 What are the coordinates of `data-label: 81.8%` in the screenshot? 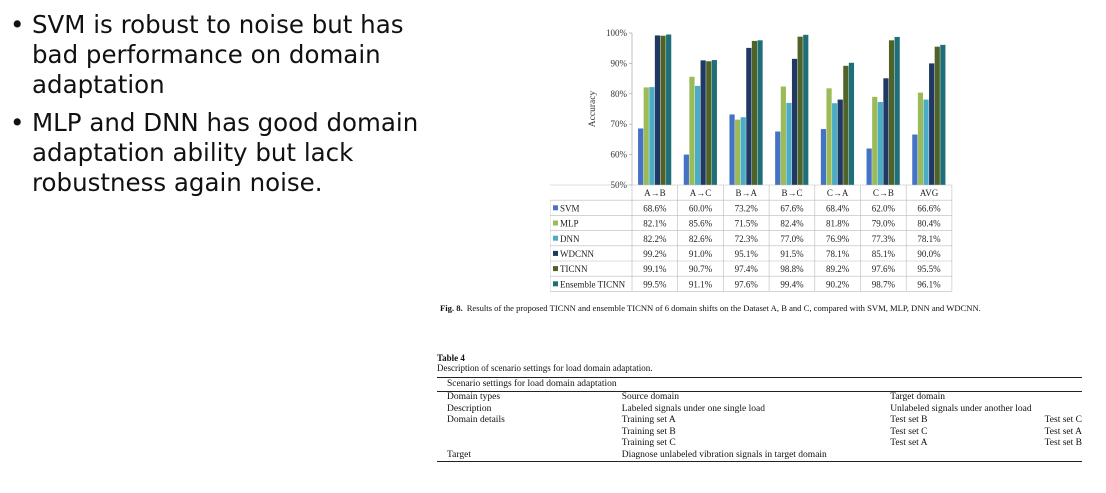 It's located at (838, 224).